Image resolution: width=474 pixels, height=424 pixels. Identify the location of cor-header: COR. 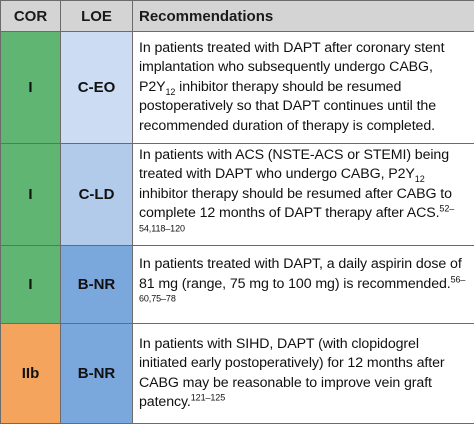
(31, 16).